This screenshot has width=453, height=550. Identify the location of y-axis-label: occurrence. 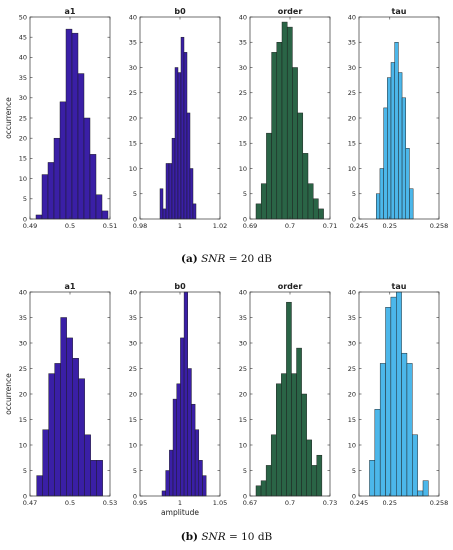
(8, 118).